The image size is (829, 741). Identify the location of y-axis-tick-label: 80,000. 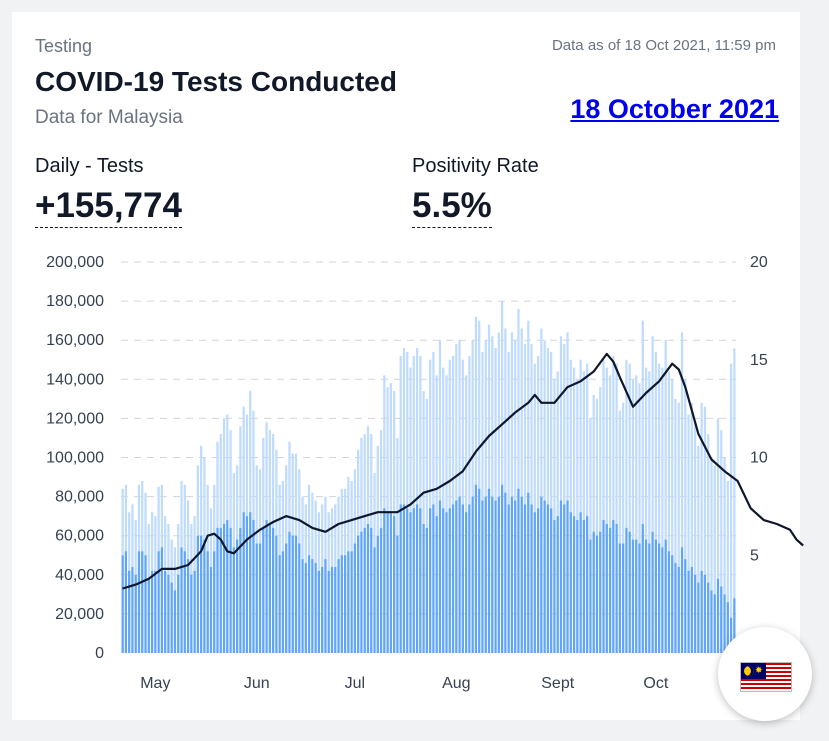
(79, 497).